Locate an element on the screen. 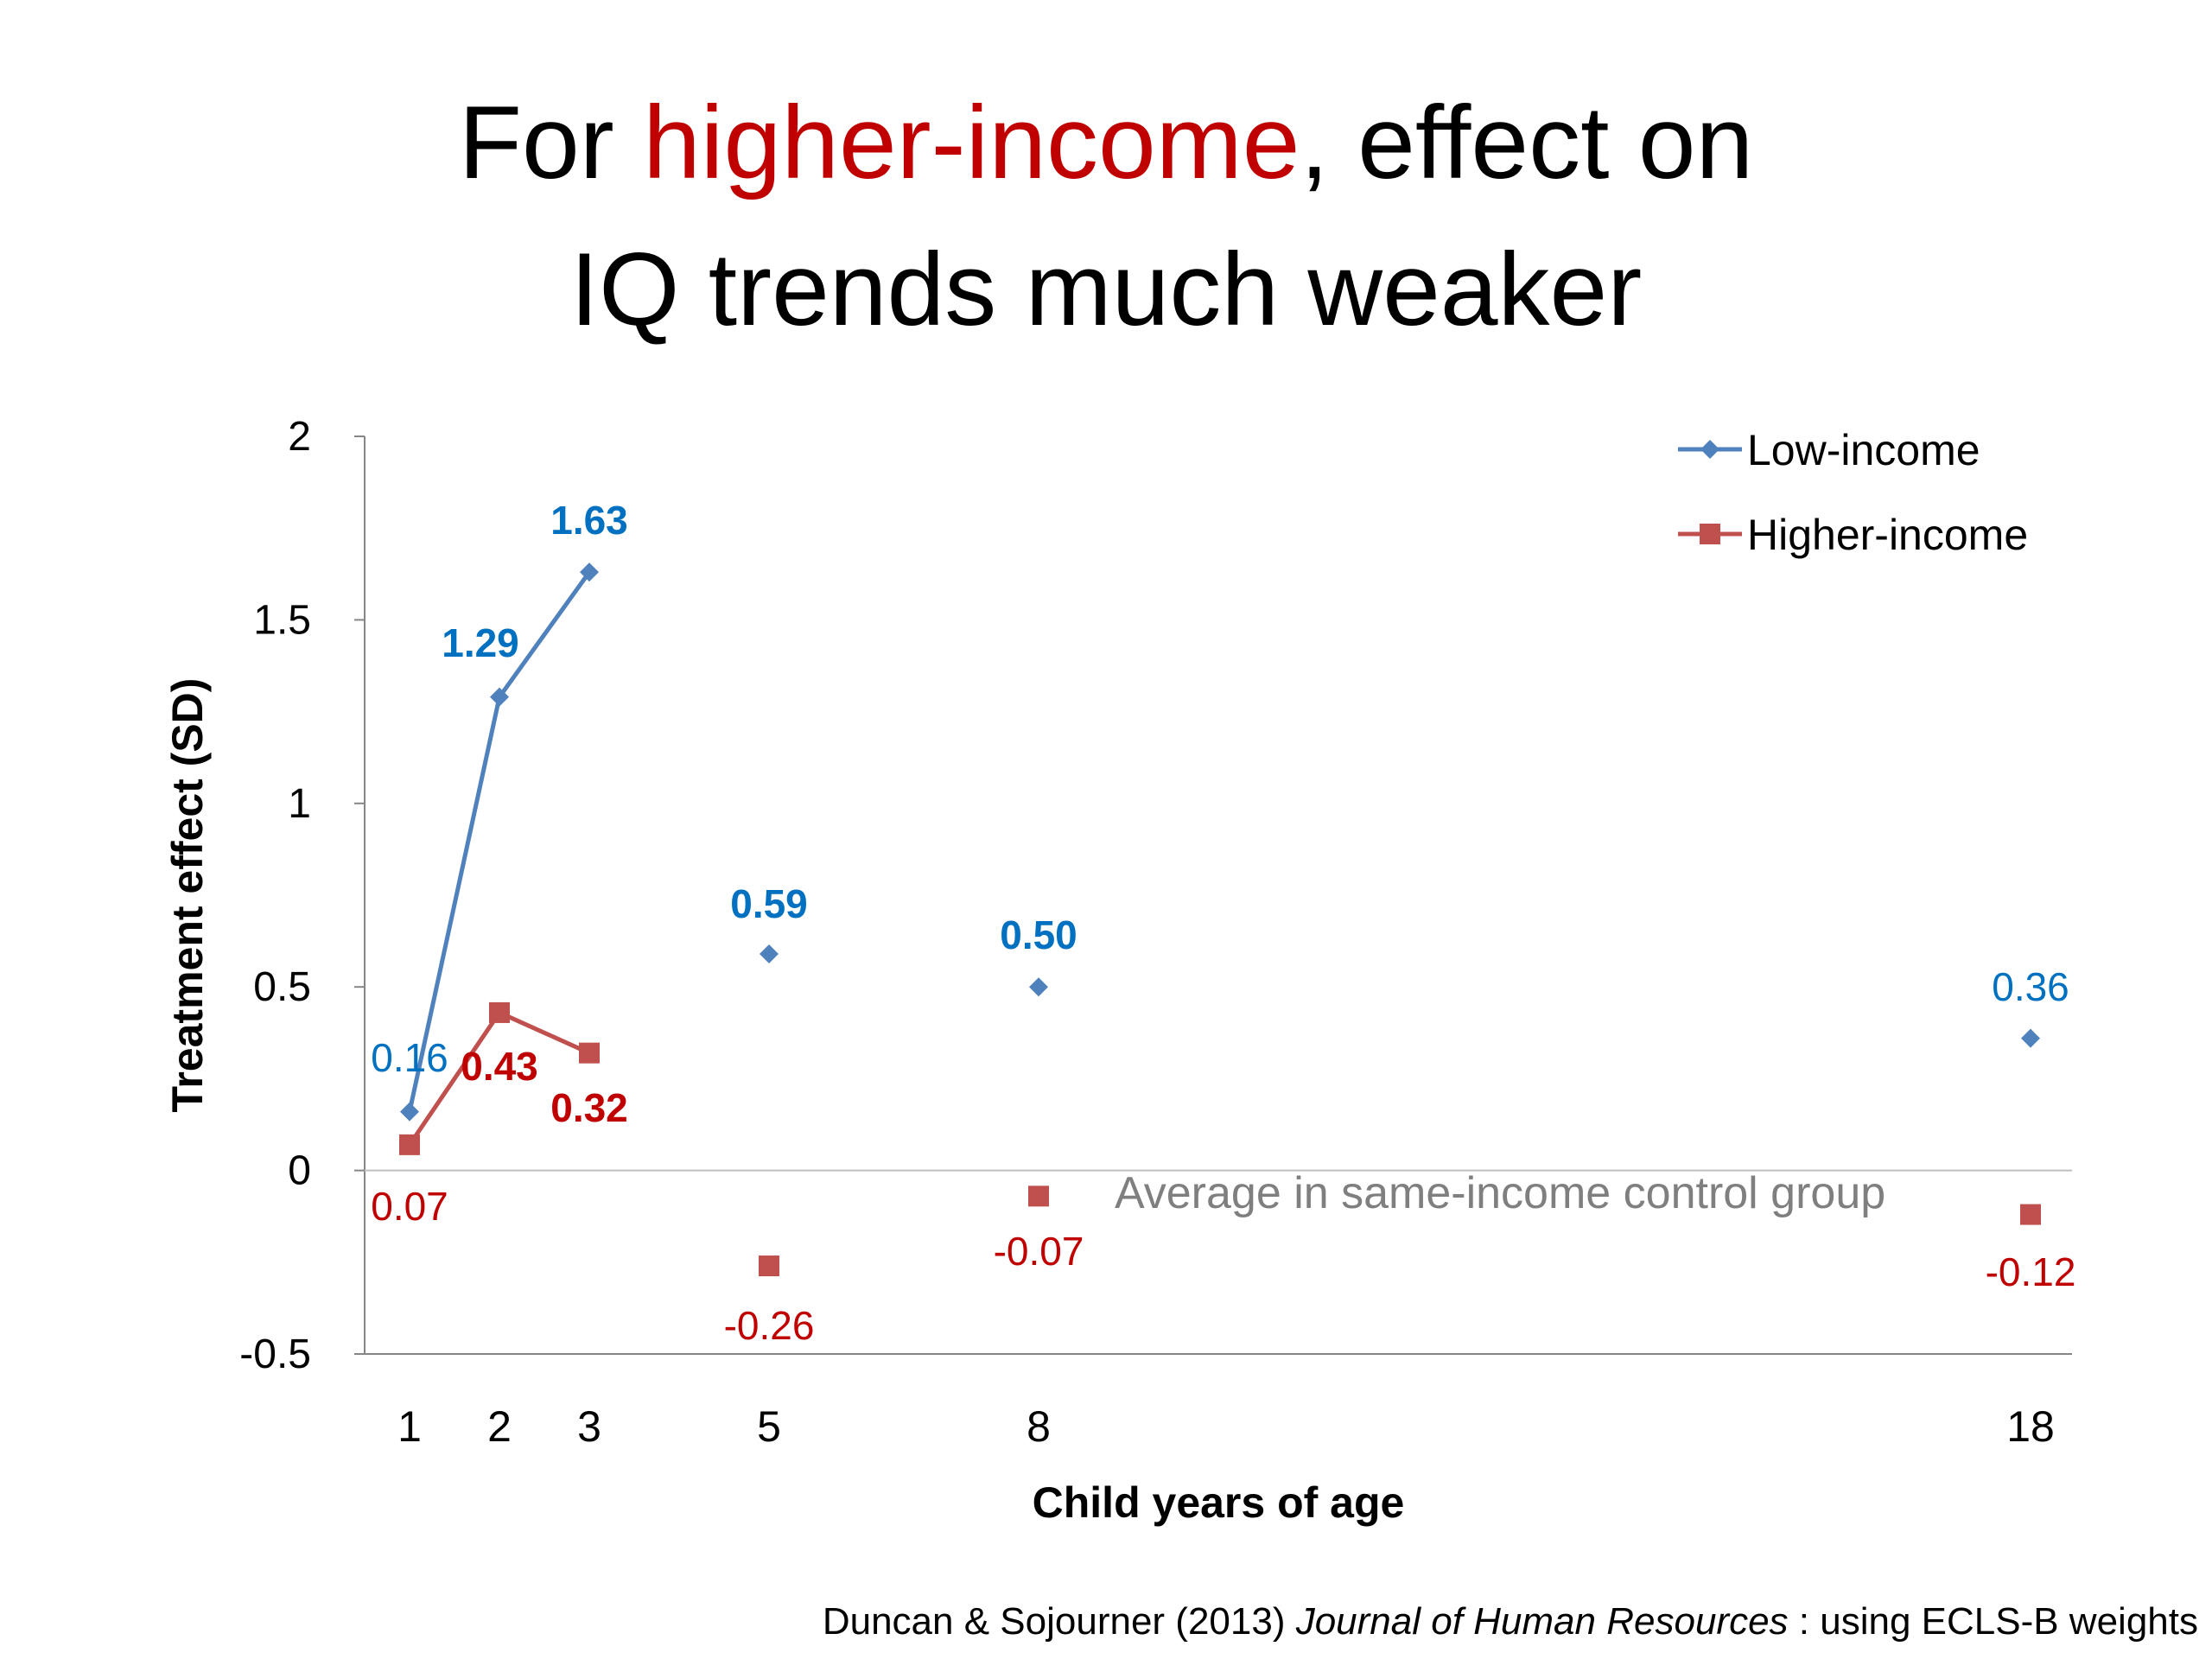 The height and width of the screenshot is (1659, 2212). higher-income-data-label: 0.07 is located at coordinates (409, 1206).